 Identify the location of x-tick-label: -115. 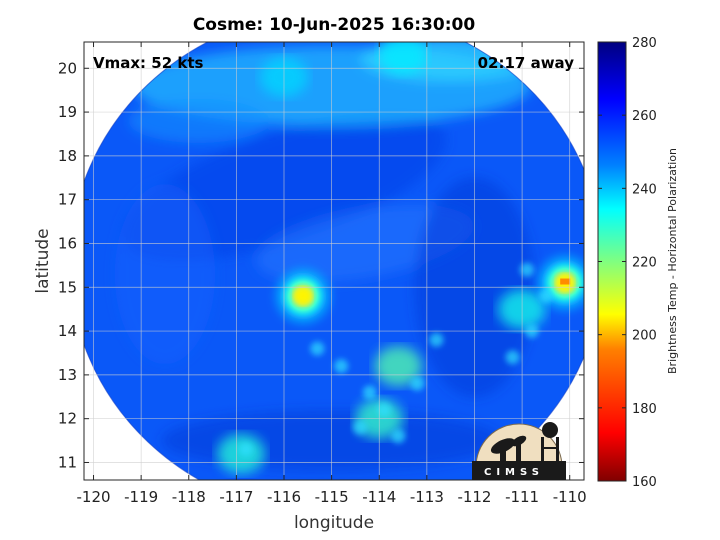
(332, 497).